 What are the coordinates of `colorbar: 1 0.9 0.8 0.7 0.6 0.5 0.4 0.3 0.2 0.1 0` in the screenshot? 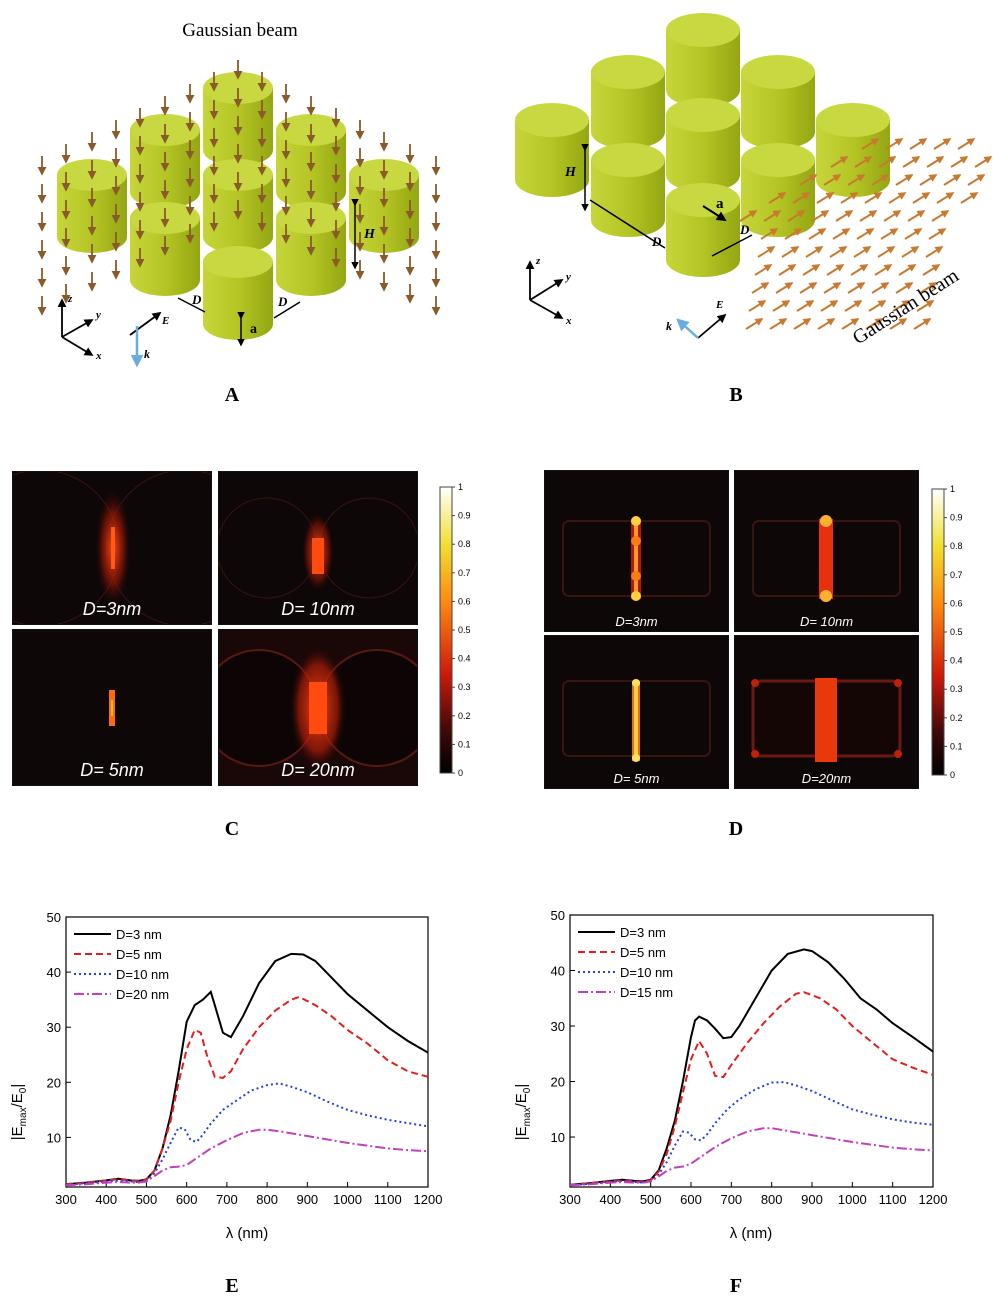 It's located at (947, 632).